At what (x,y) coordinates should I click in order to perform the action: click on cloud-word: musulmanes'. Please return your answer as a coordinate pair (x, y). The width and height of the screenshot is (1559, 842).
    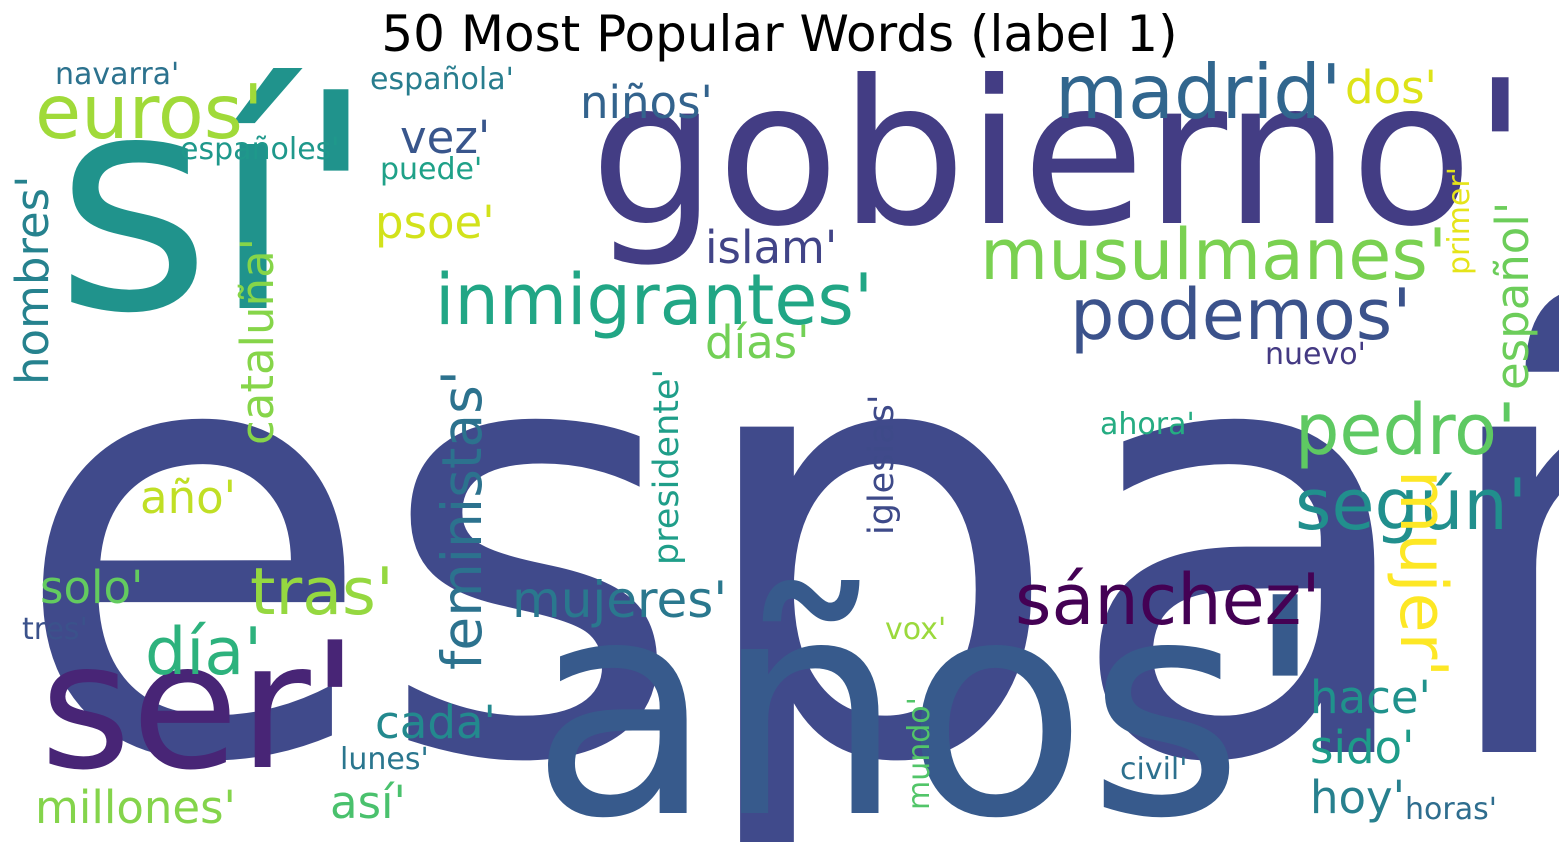
    Looking at the image, I should click on (1214, 255).